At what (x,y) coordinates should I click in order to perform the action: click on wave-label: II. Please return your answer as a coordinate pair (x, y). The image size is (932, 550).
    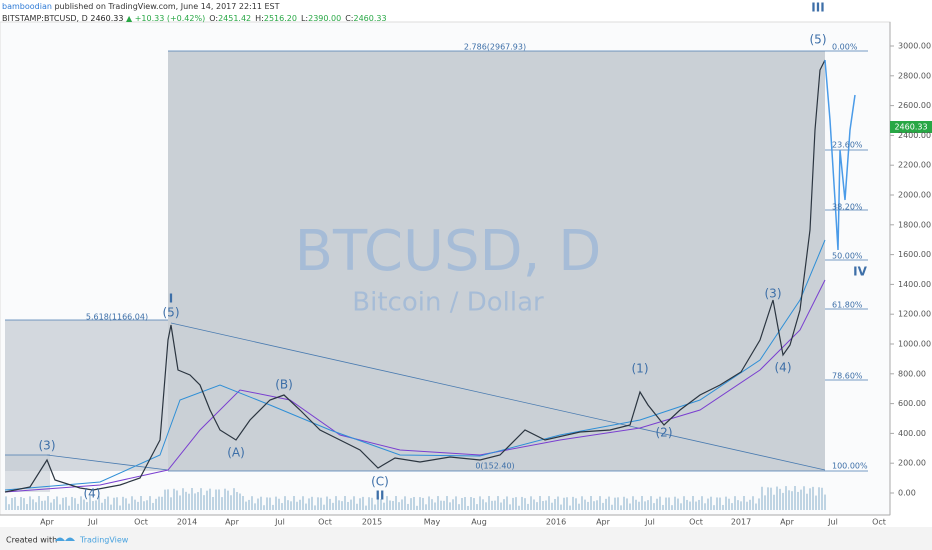
    Looking at the image, I should click on (380, 496).